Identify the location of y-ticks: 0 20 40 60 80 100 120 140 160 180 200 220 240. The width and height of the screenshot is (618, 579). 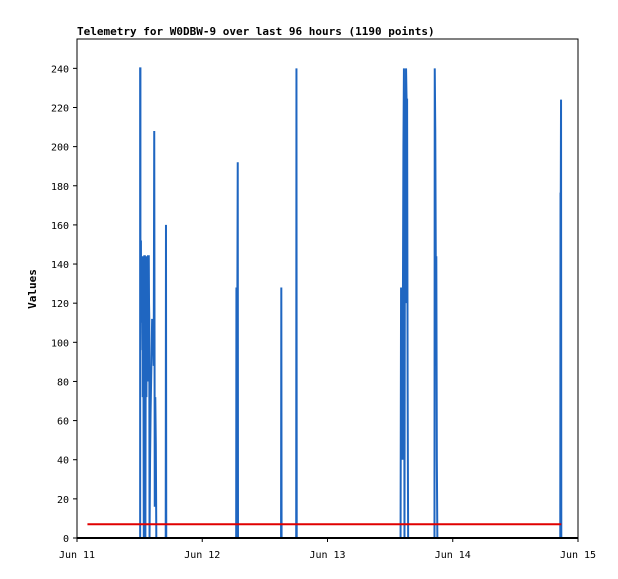
(64, 304).